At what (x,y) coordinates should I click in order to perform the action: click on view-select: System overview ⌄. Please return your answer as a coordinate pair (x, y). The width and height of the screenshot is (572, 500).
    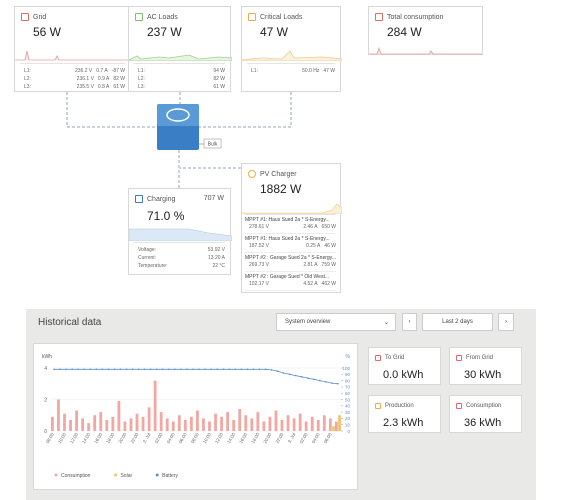
    Looking at the image, I should click on (336, 322).